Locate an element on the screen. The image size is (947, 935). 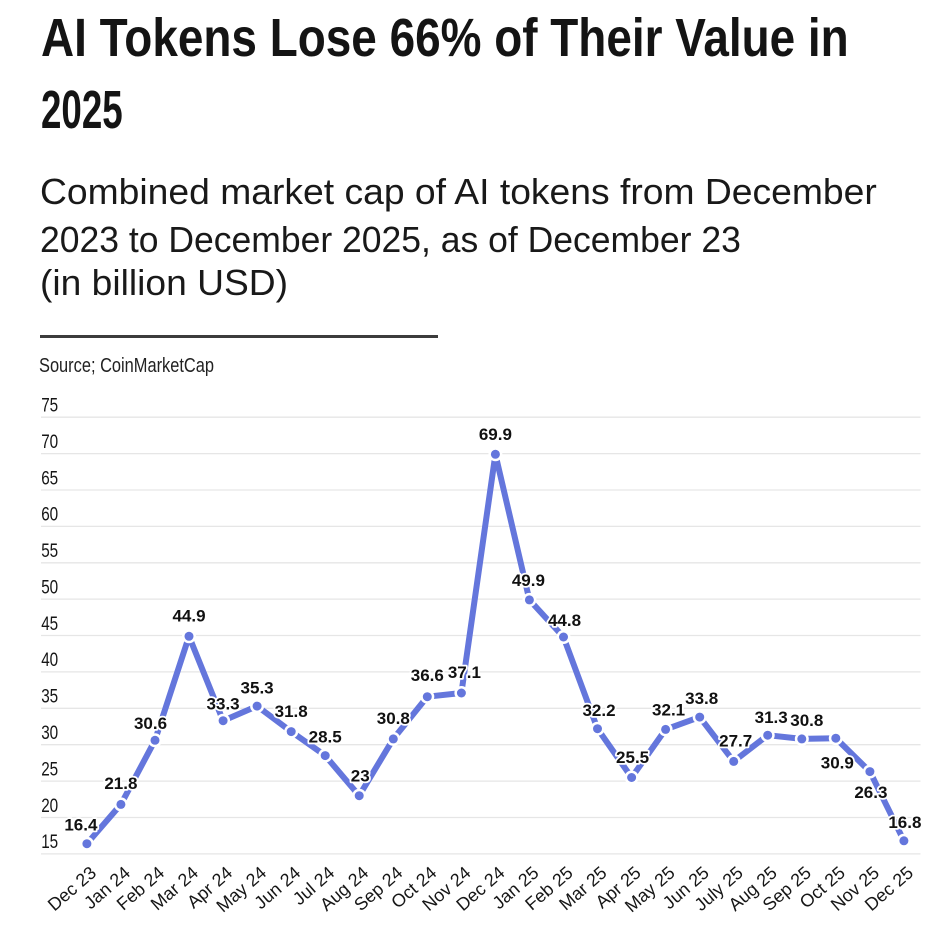
svg-text: 32.2 is located at coordinates (598, 710).